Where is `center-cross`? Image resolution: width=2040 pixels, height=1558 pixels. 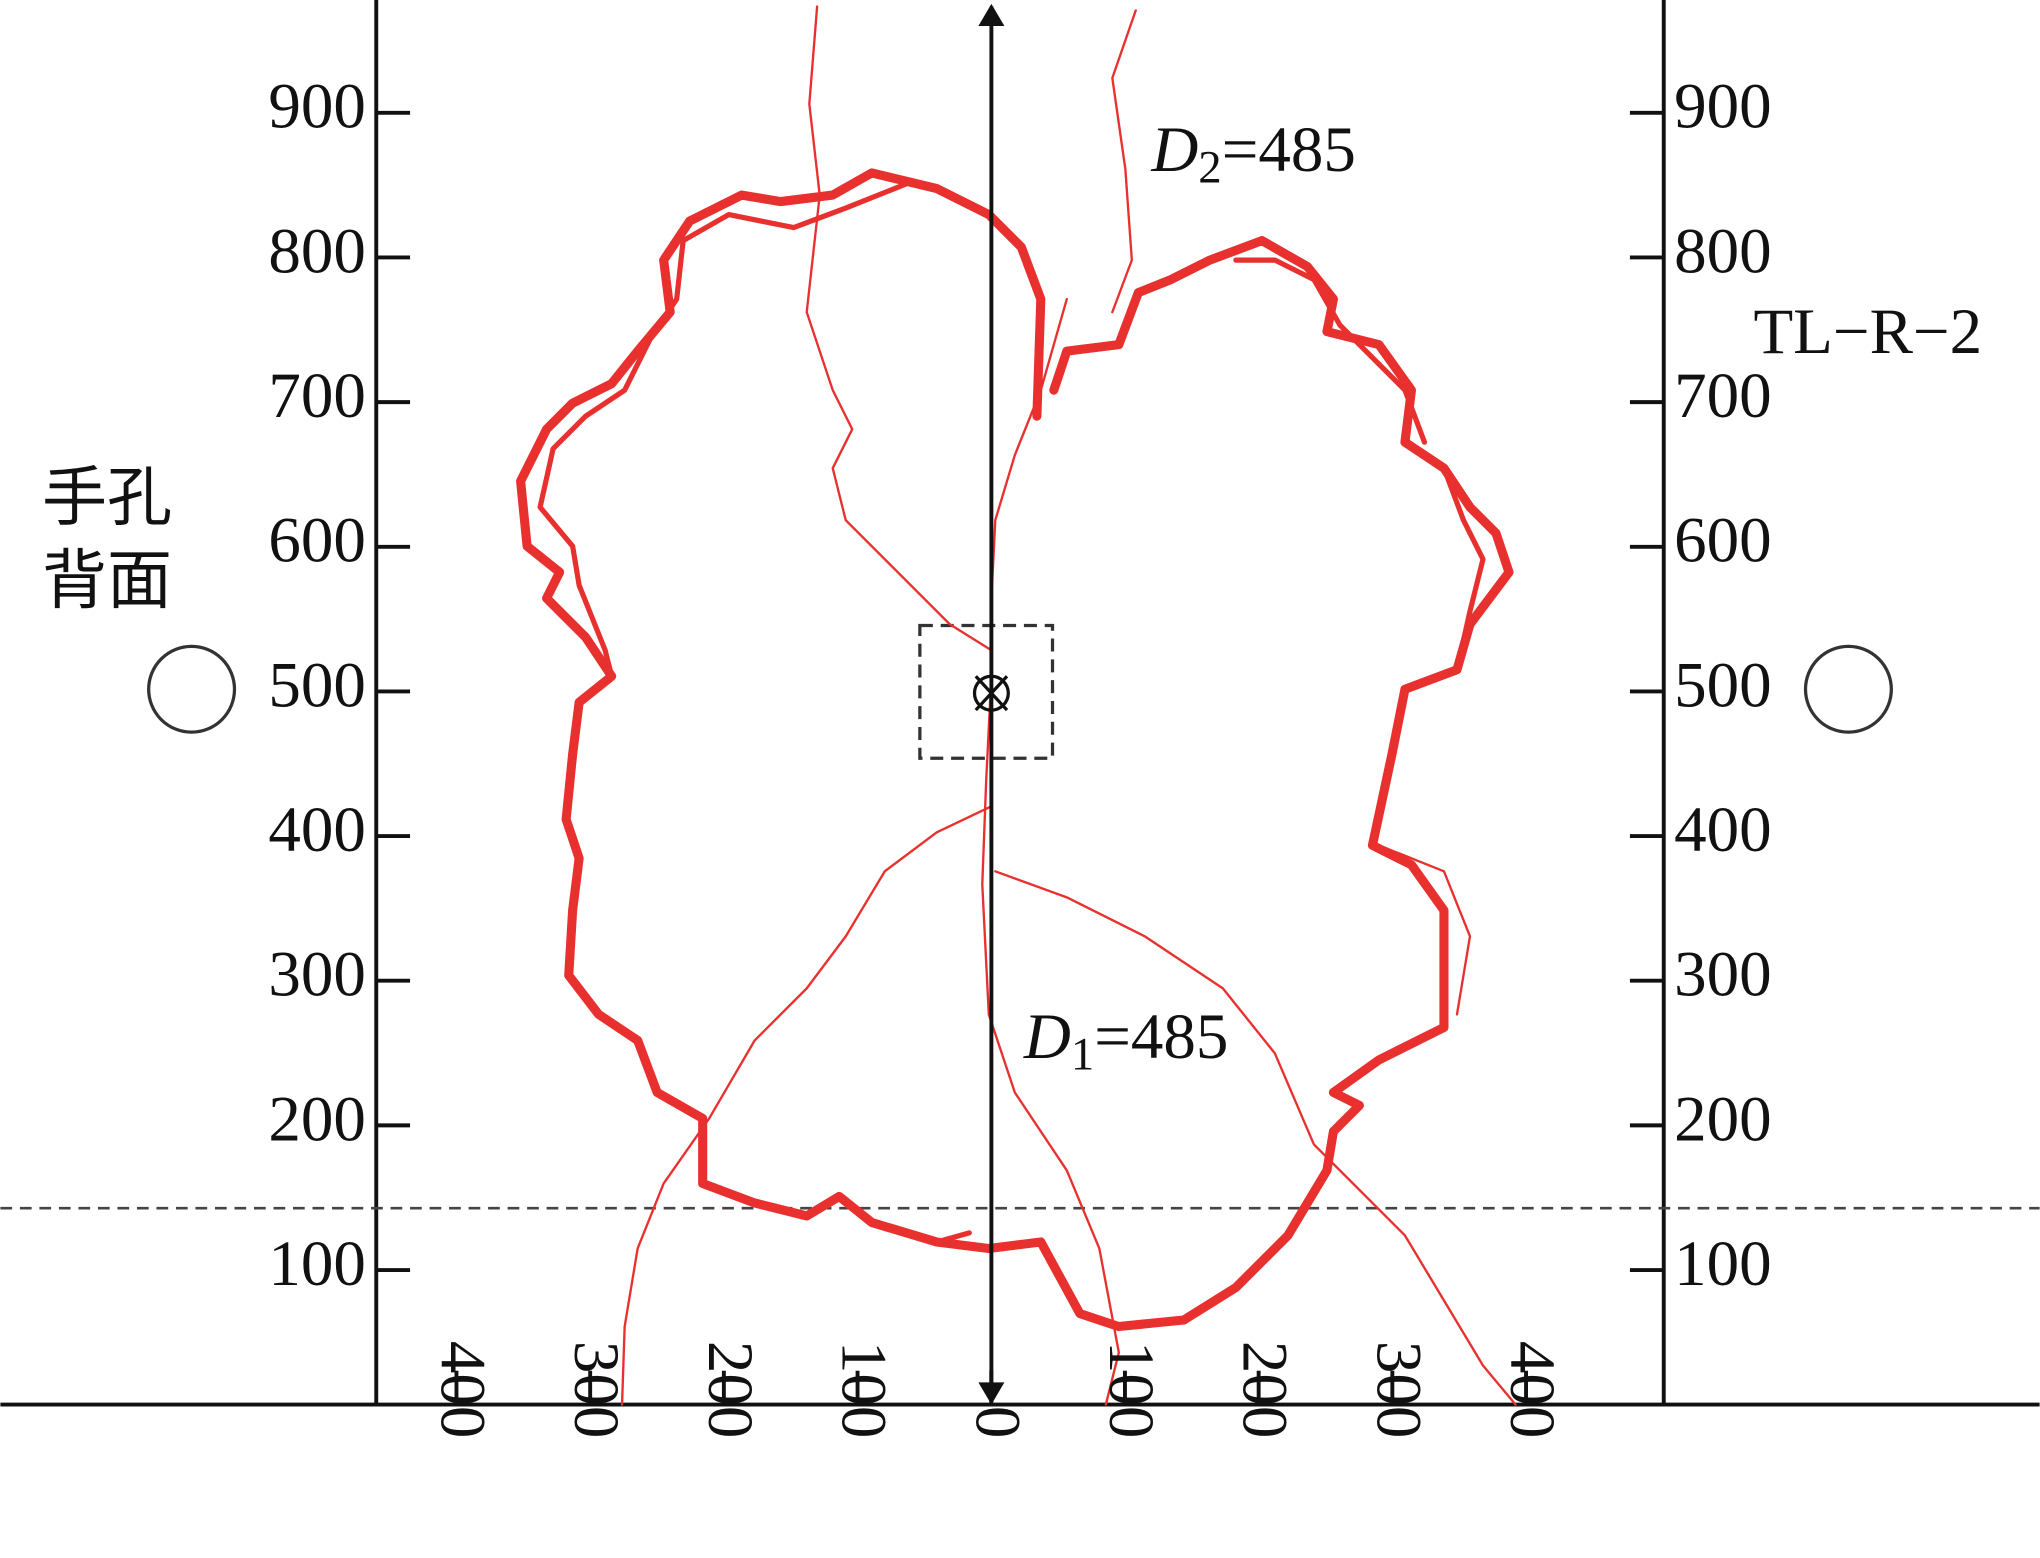 center-cross is located at coordinates (991, 693).